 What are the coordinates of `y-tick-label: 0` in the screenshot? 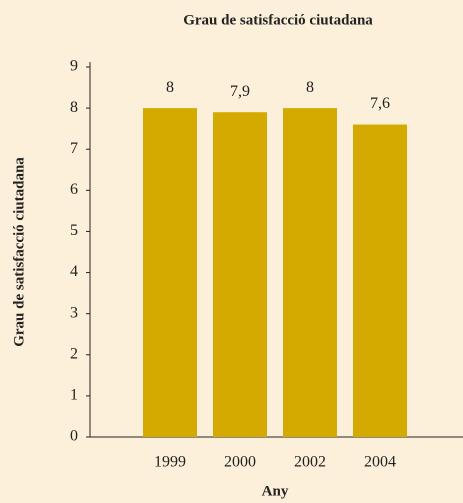 It's located at (74, 436).